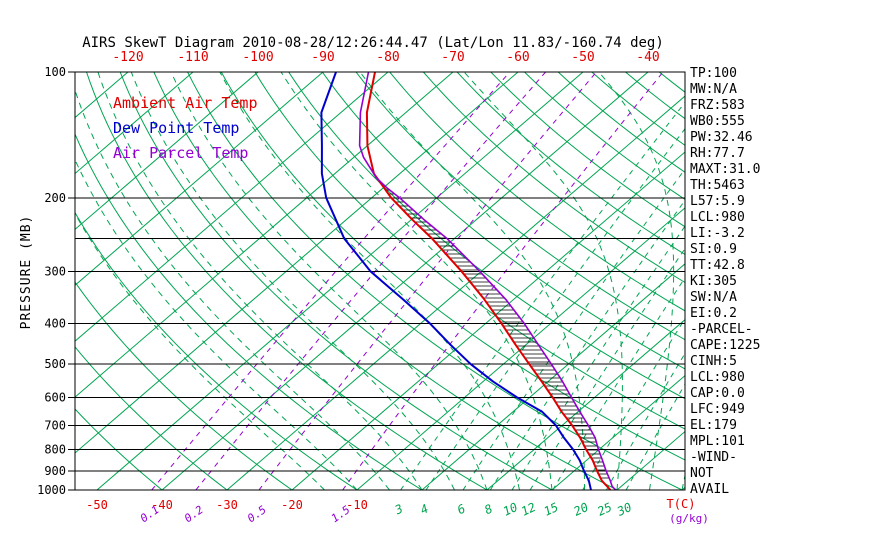  Describe the element at coordinates (713, 281) in the screenshot. I see `stats-line: KI:305` at that location.